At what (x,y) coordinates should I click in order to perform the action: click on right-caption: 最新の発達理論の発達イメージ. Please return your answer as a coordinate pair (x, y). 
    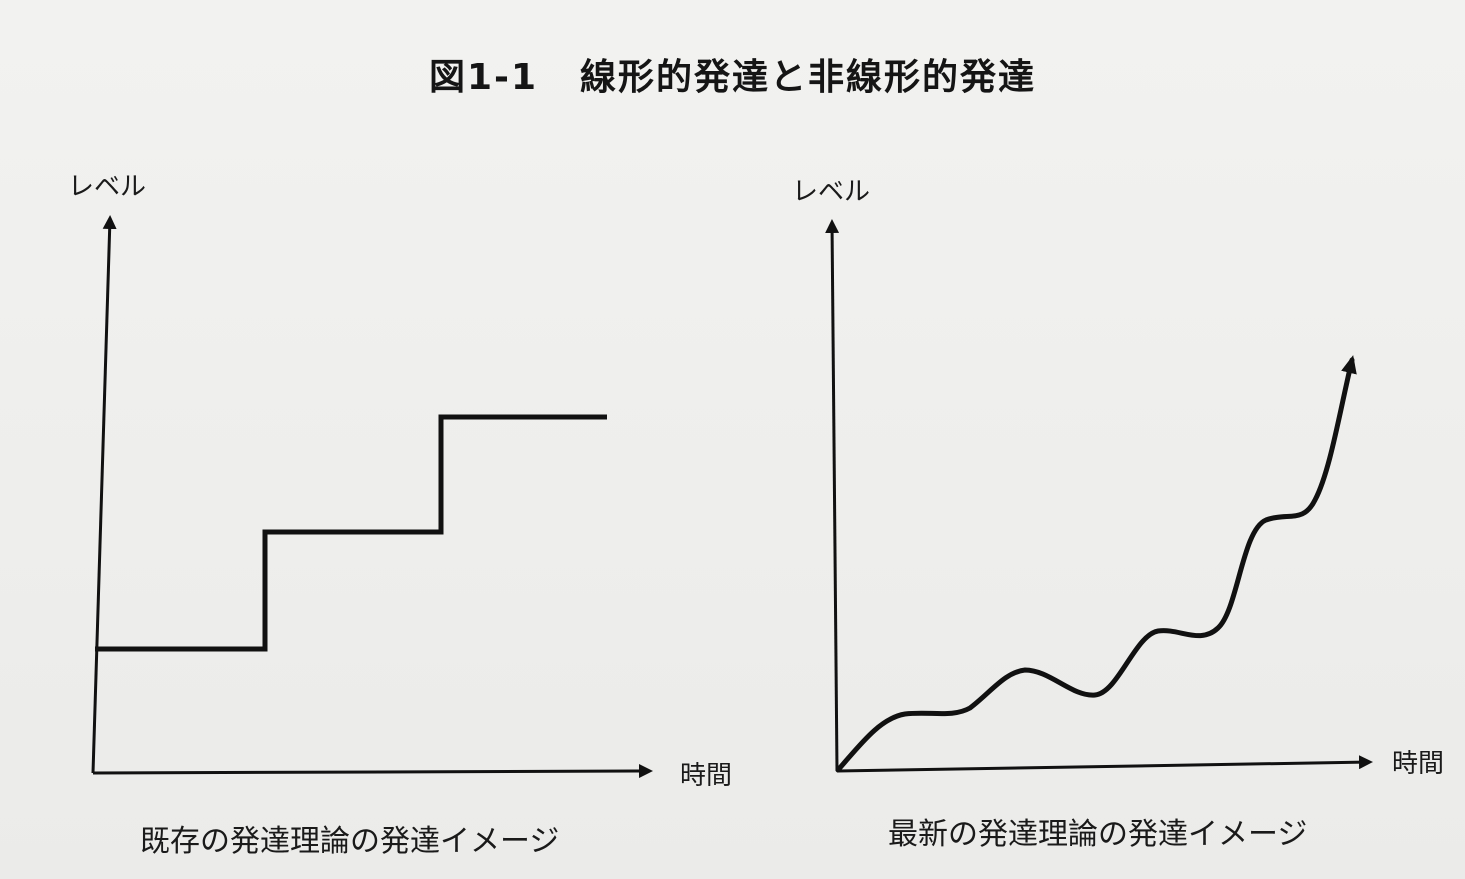
    Looking at the image, I should click on (1097, 834).